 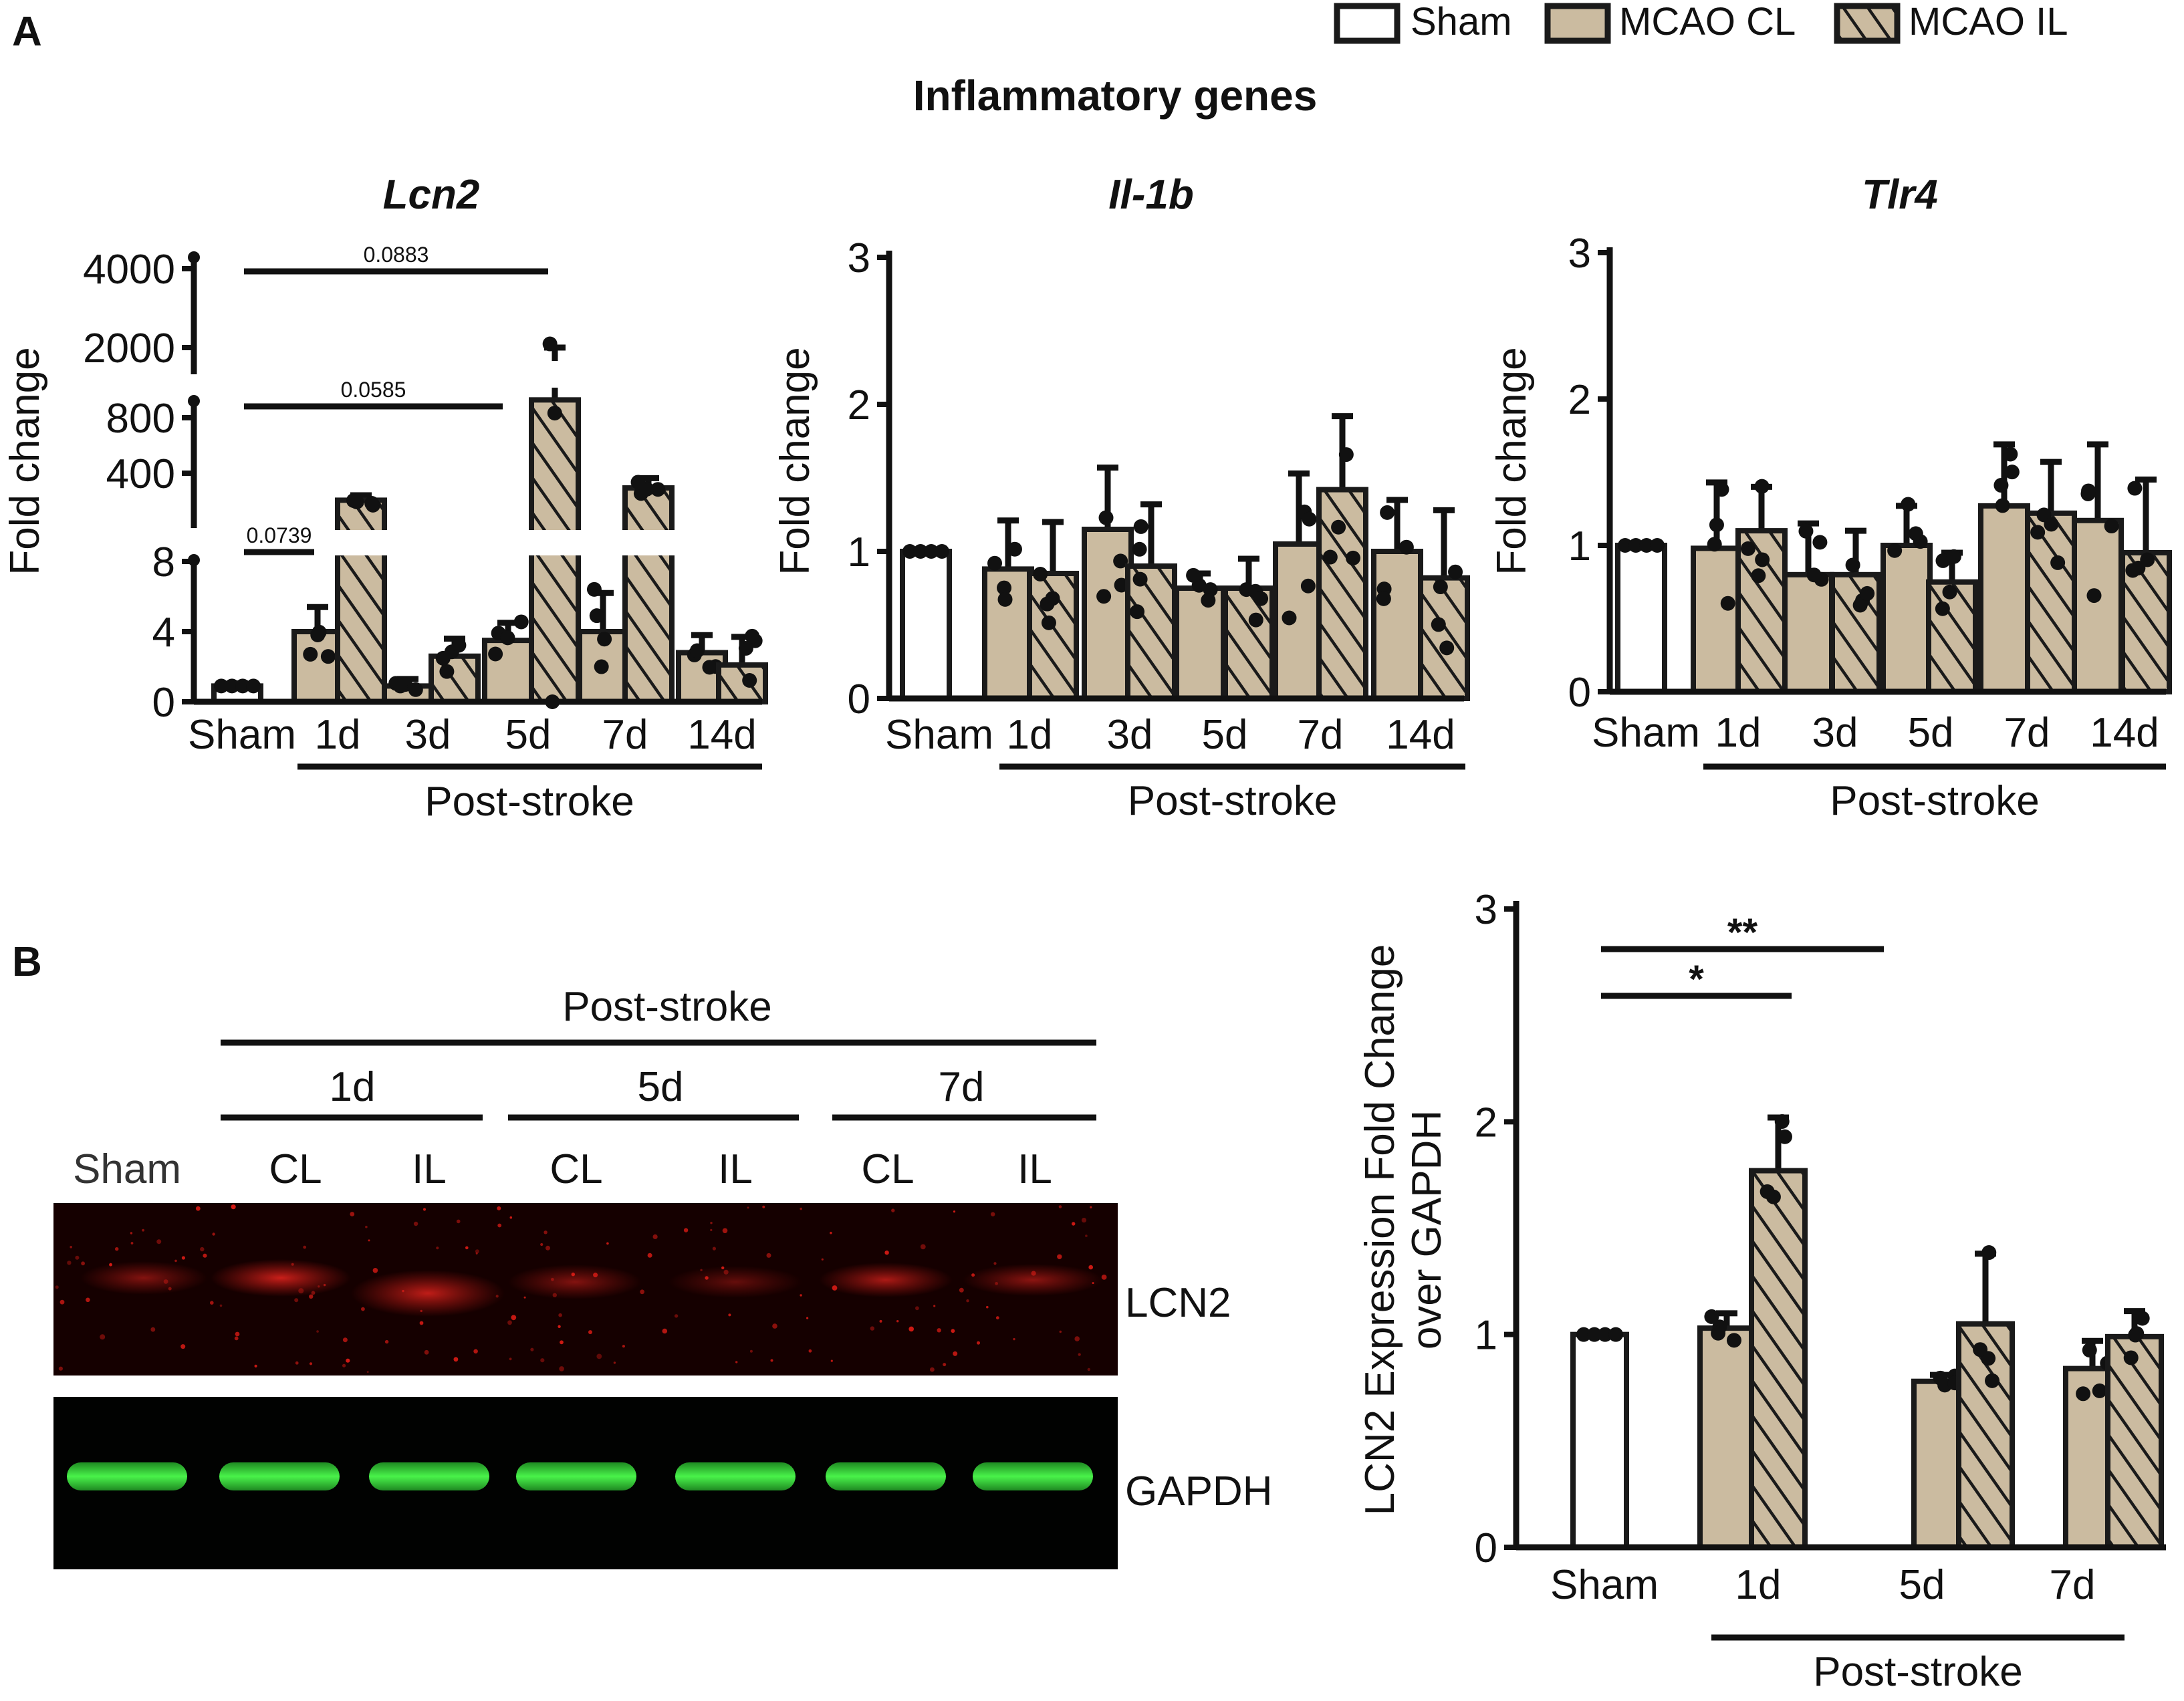 What do you see at coordinates (859, 552) in the screenshot?
I see `y-tick-label: 1` at bounding box center [859, 552].